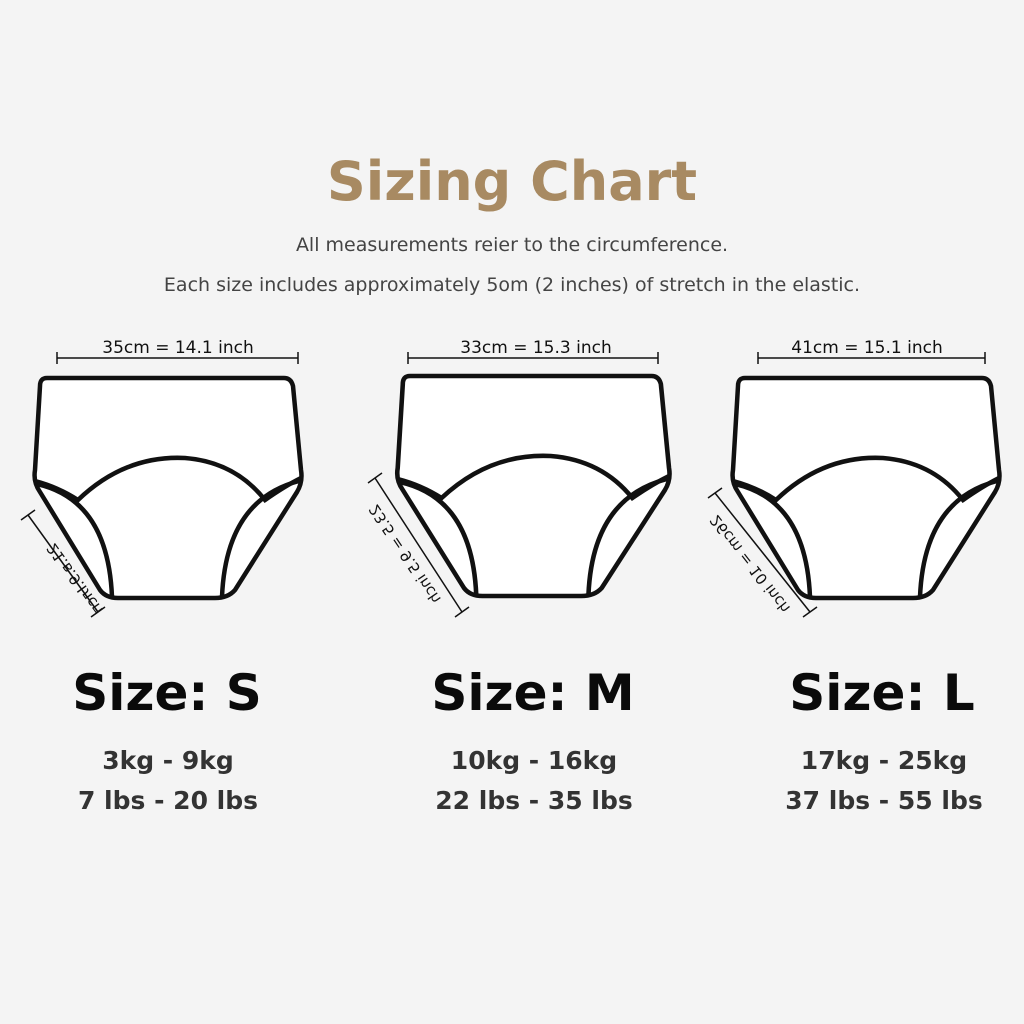 This screenshot has width=1024, height=1024. What do you see at coordinates (512, 181) in the screenshot?
I see `page-title: Sizing Chart` at bounding box center [512, 181].